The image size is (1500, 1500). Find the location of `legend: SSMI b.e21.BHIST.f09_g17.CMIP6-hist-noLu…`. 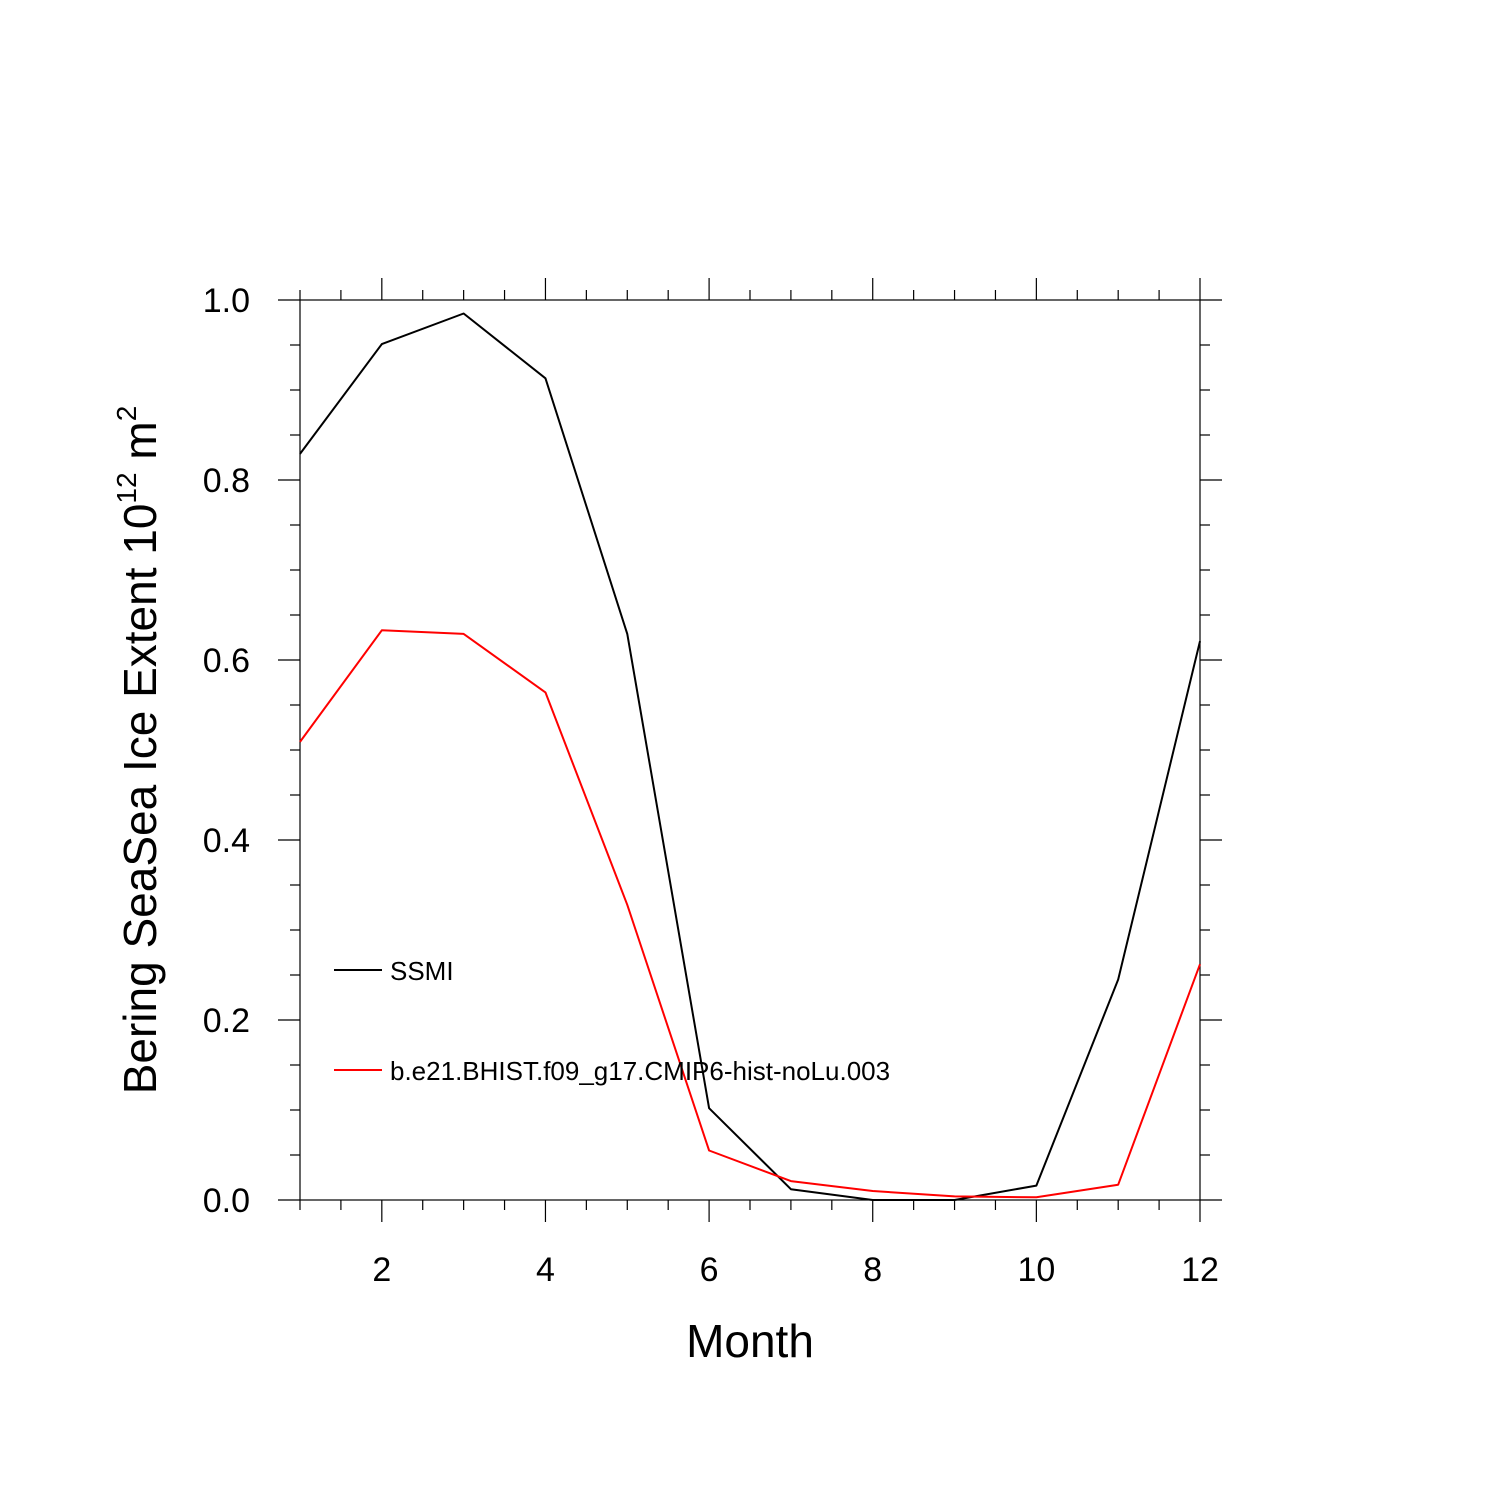

legend: SSMI b.e21.BHIST.f09_g17.CMIP6-hist-noLu… is located at coordinates (612, 1021).